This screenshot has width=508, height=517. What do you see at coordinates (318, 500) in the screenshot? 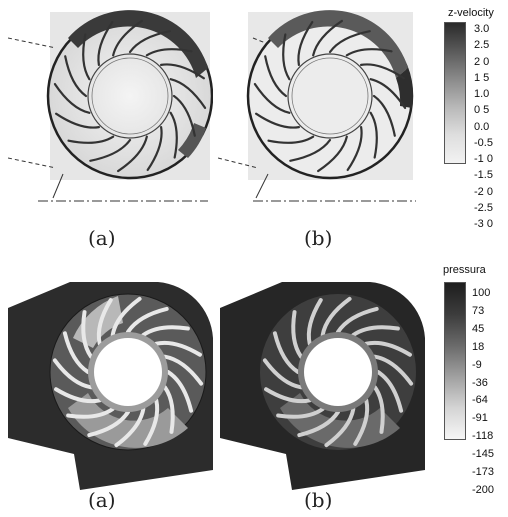
I see `bottom-caption-b: (b)` at bounding box center [318, 500].